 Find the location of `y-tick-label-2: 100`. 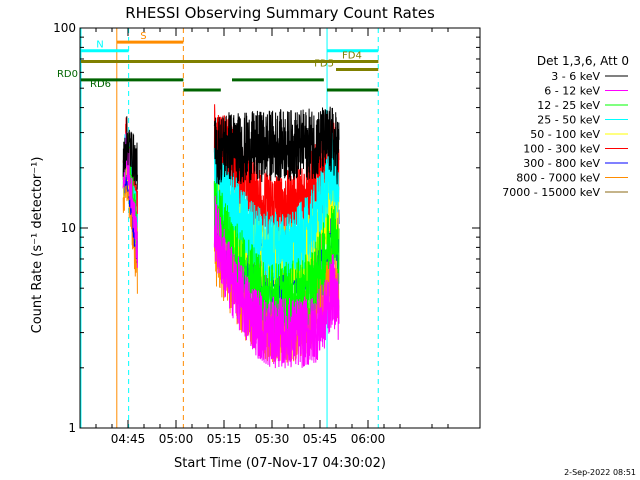

y-tick-label-2: 100 is located at coordinates (64, 28).